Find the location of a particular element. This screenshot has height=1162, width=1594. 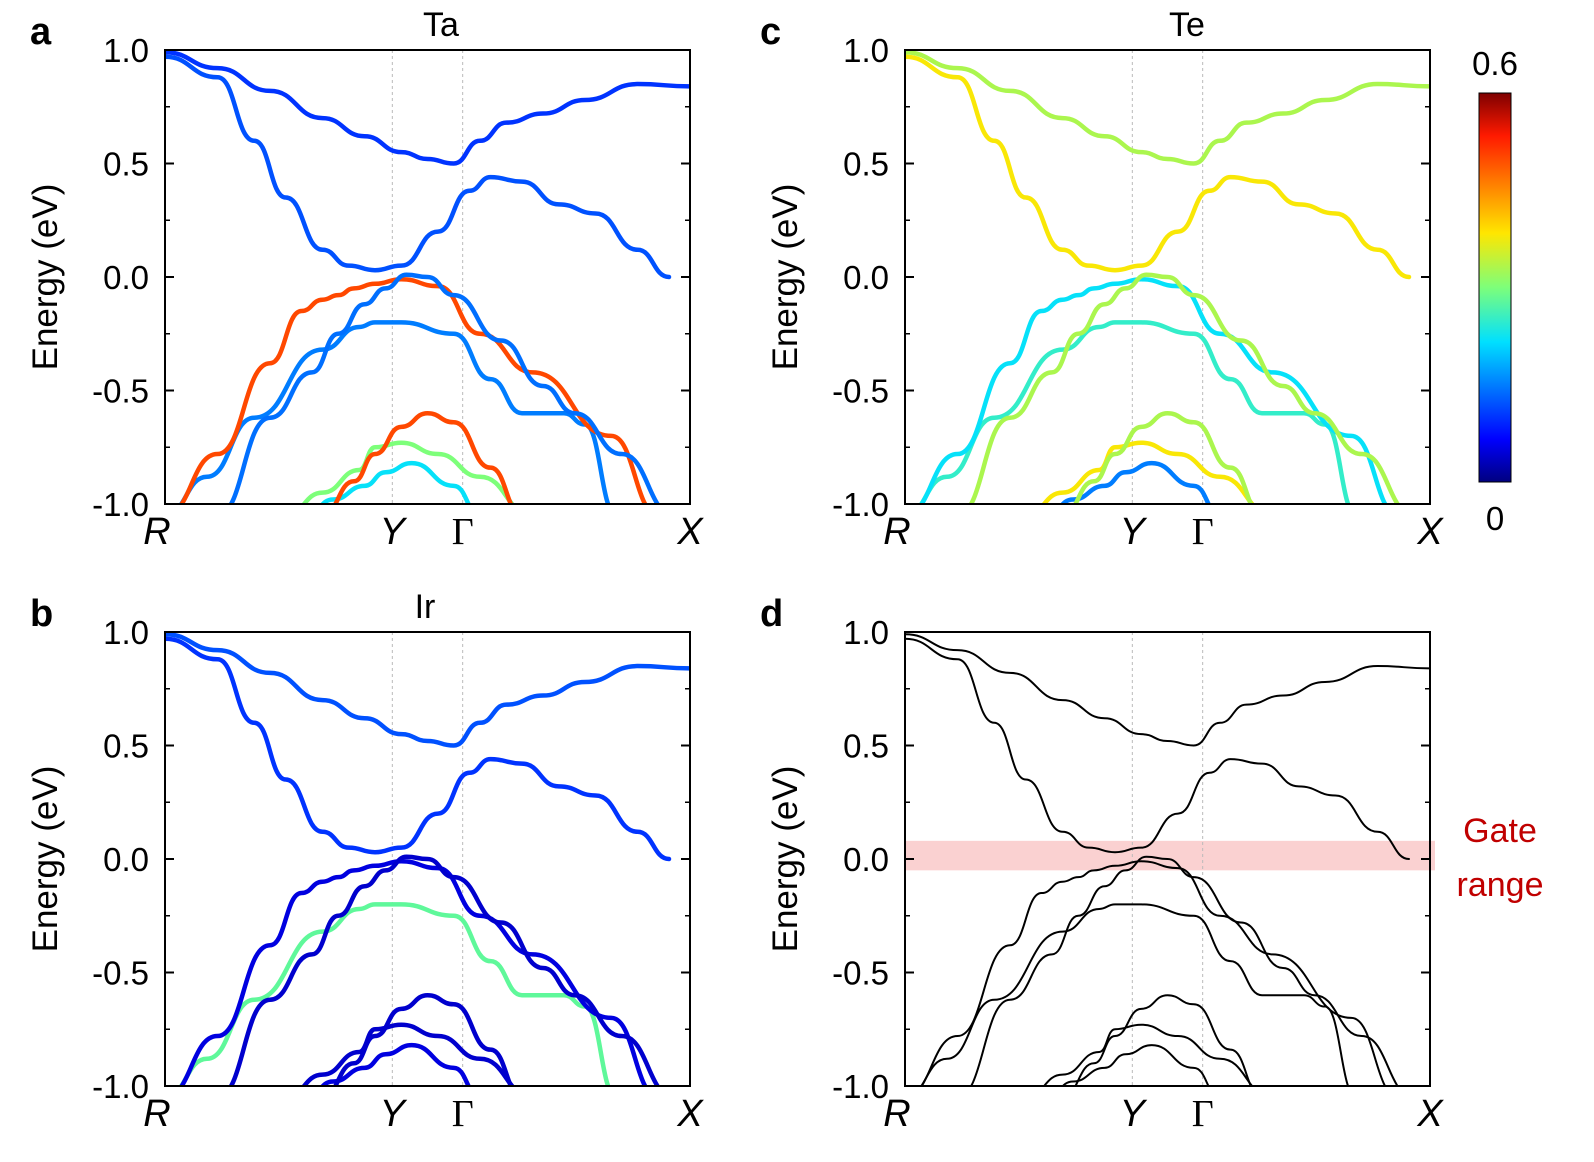

colorbar-gradient is located at coordinates (1495, 287).